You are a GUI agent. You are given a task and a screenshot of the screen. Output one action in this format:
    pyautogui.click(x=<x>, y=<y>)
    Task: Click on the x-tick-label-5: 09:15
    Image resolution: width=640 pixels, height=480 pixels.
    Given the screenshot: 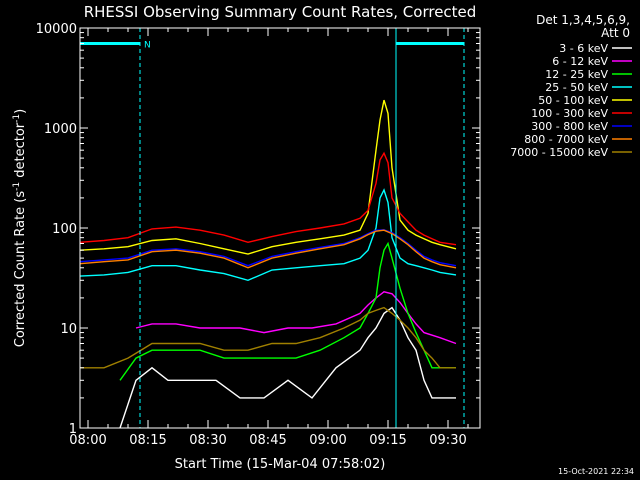 What is the action you would take?
    pyautogui.click(x=387, y=440)
    